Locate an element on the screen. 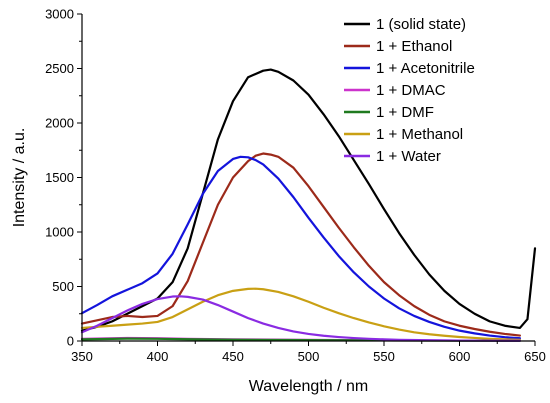 The width and height of the screenshot is (550, 403). y-tick-label: 3000 is located at coordinates (59, 14).